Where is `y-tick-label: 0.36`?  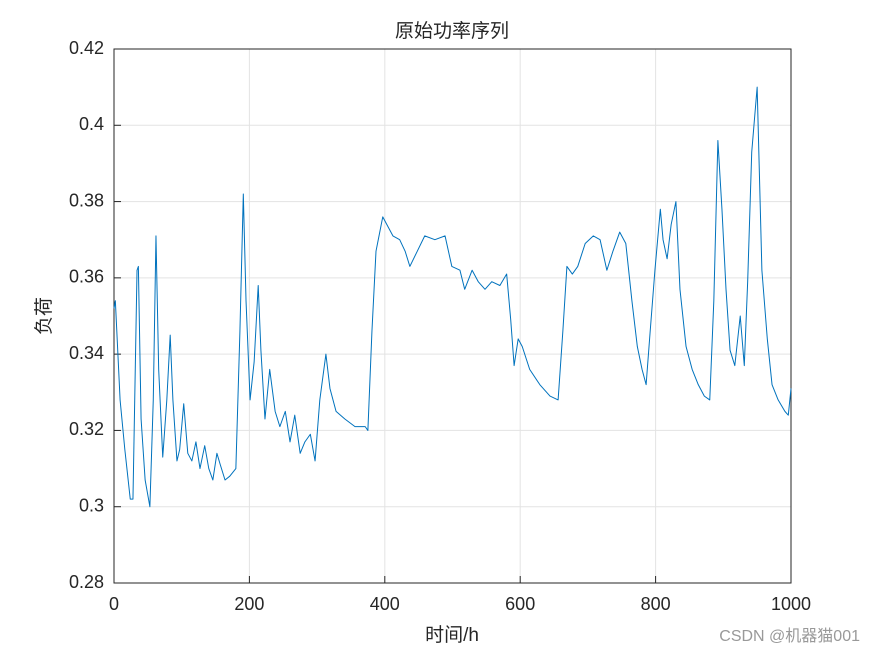
y-tick-label: 0.36 is located at coordinates (86, 277).